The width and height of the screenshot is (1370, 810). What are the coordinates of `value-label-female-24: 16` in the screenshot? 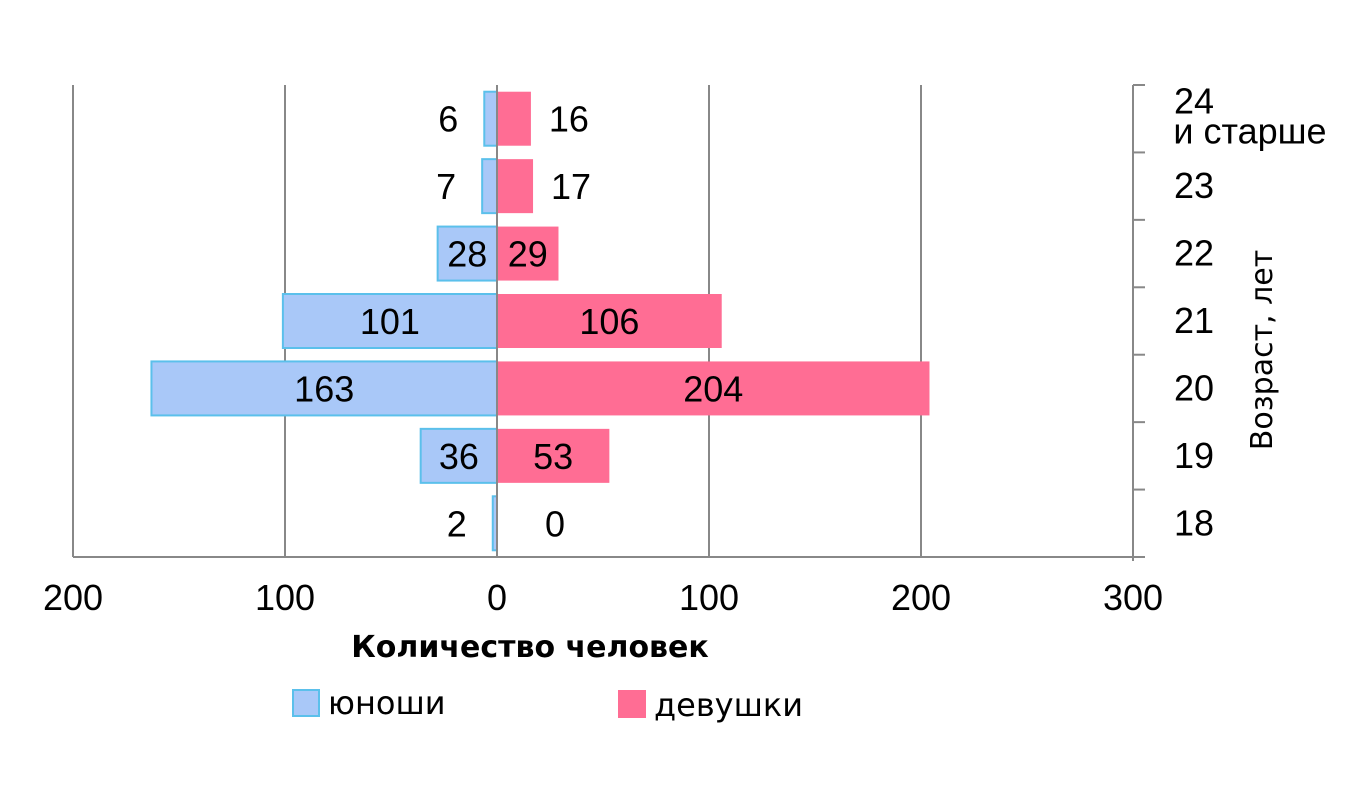 It's located at (569, 119).